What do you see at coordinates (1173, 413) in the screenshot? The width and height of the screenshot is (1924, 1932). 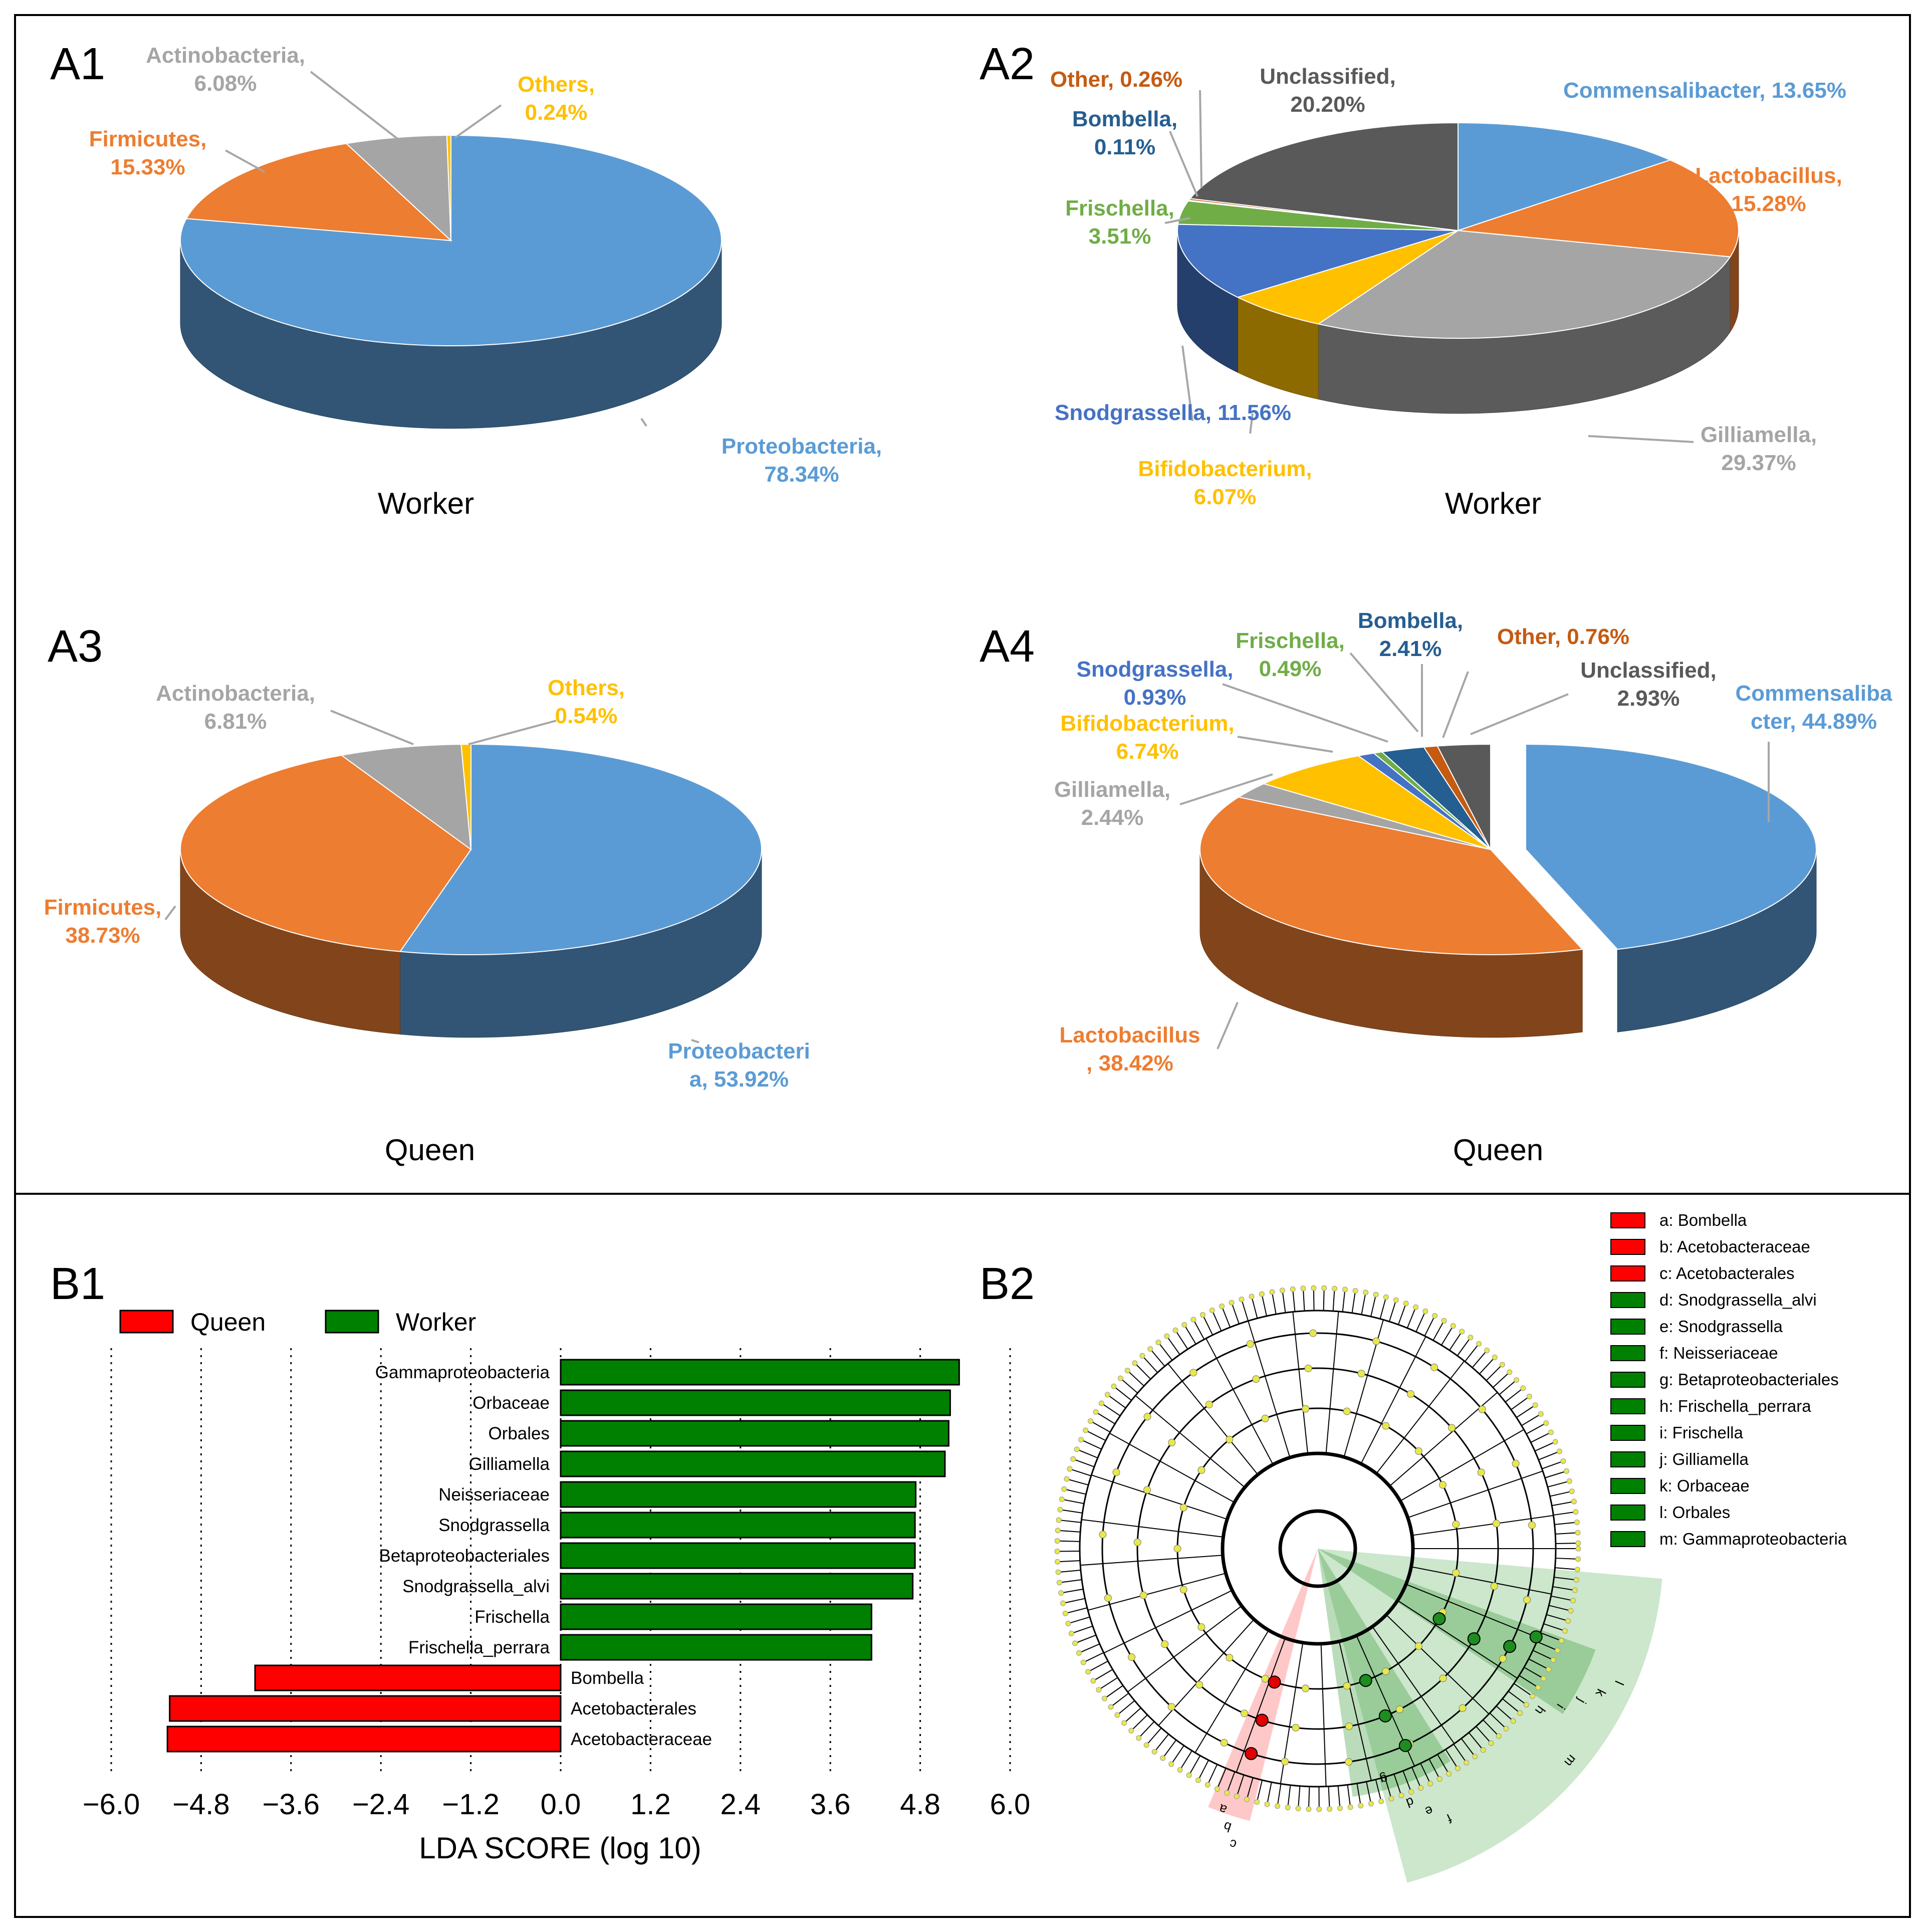 I see `data-label-a2-snodgrassella: Snodgrassella, 11.56%` at bounding box center [1173, 413].